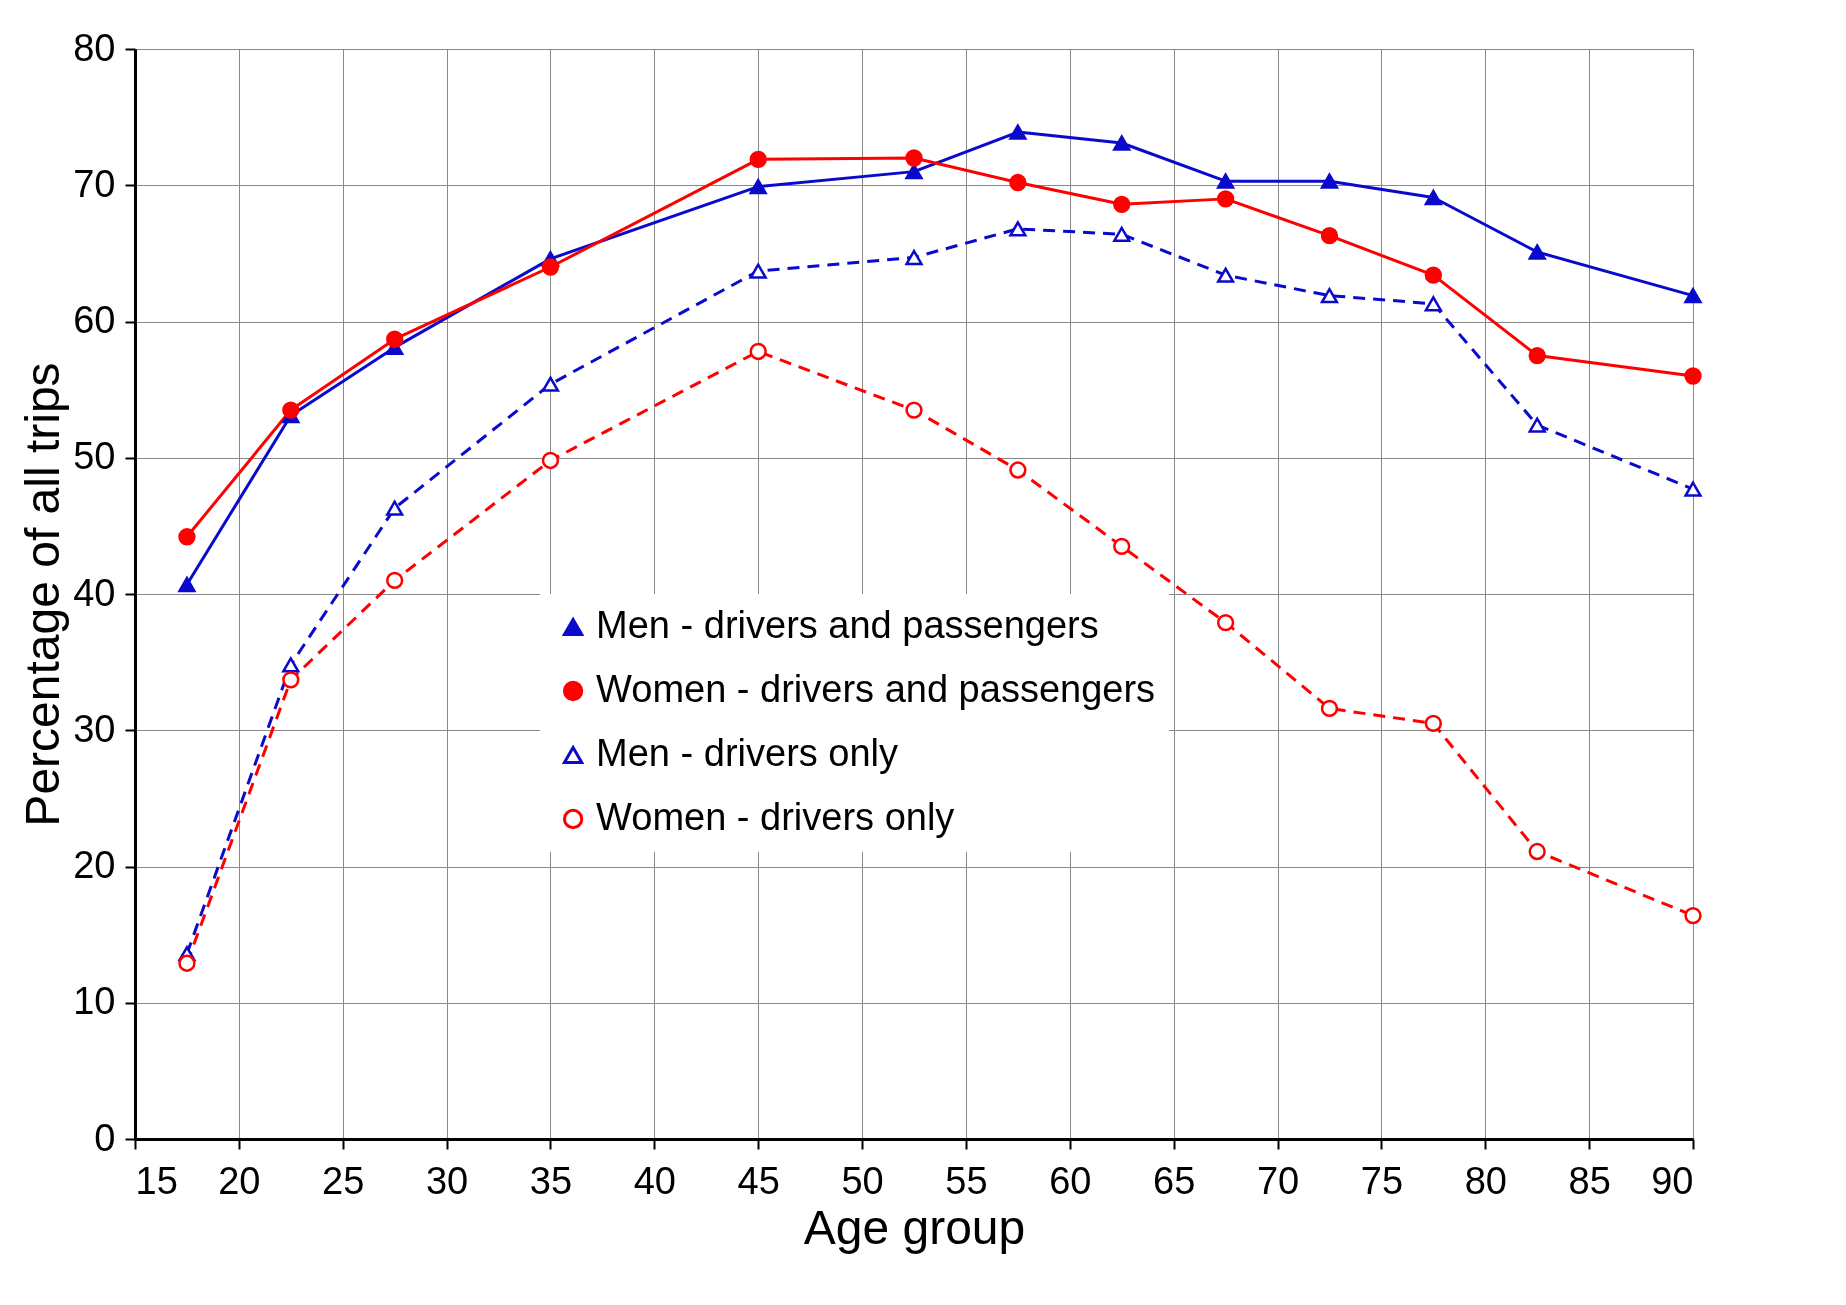  I want to click on x-tick-label: 40, so click(654, 1180).